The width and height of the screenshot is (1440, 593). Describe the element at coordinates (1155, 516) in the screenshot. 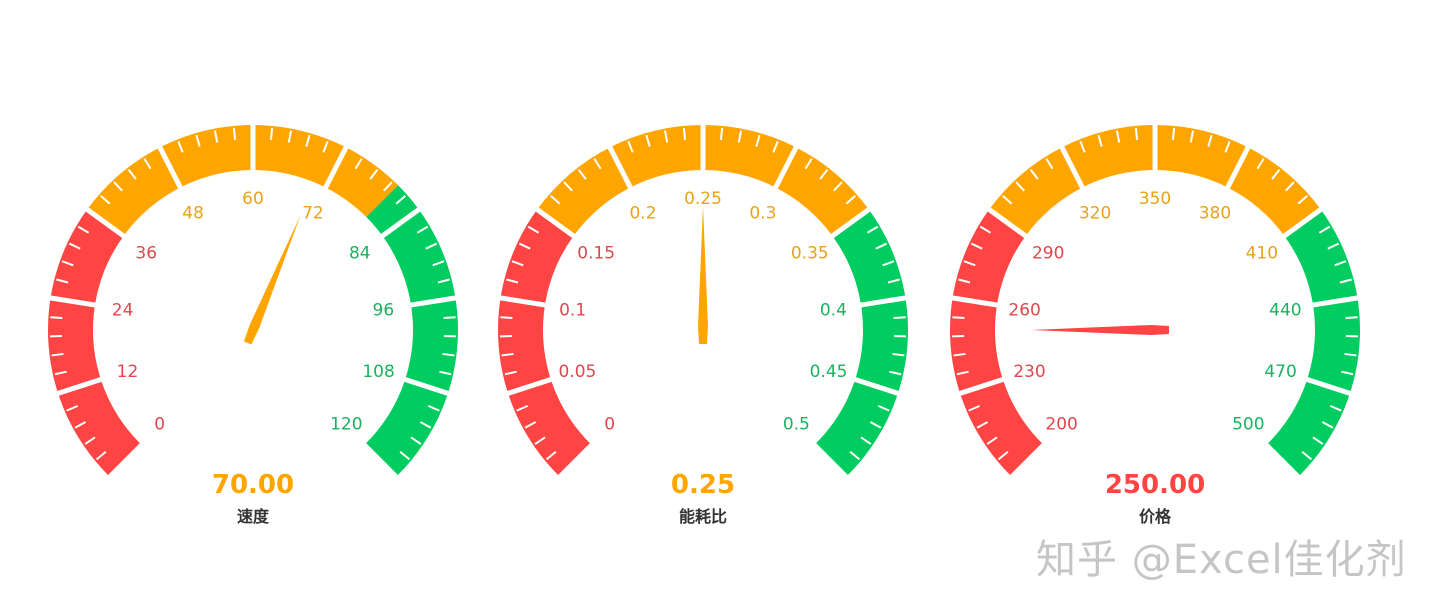

I see `gauge-title: 价格` at that location.